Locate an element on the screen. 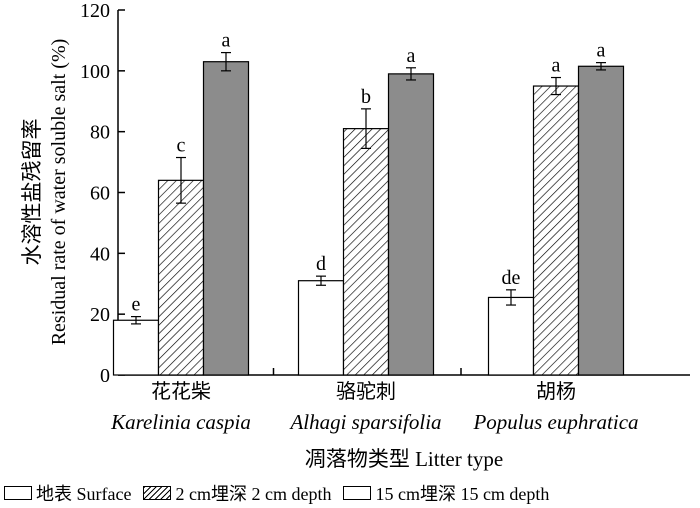 The image size is (700, 508). category-label-en-2: Populus euphratica is located at coordinates (555, 422).